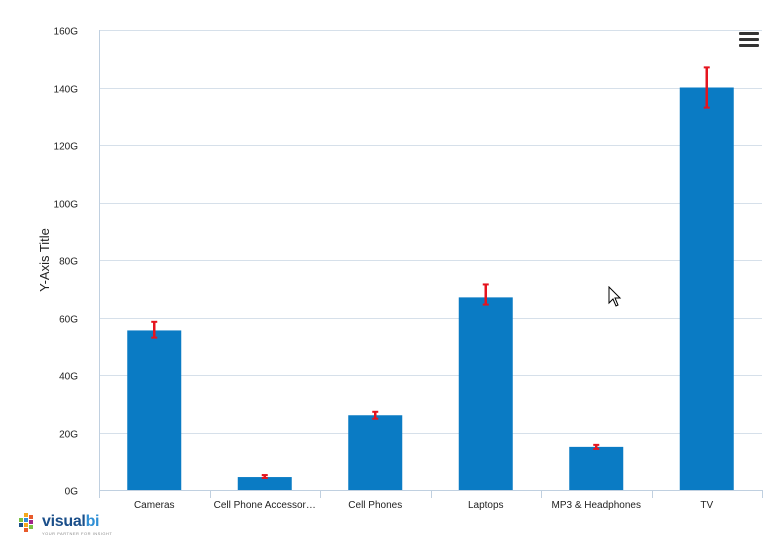 Image resolution: width=774 pixels, height=549 pixels. Describe the element at coordinates (44, 260) in the screenshot. I see `y-axis-title: Y-Axis Title` at that location.